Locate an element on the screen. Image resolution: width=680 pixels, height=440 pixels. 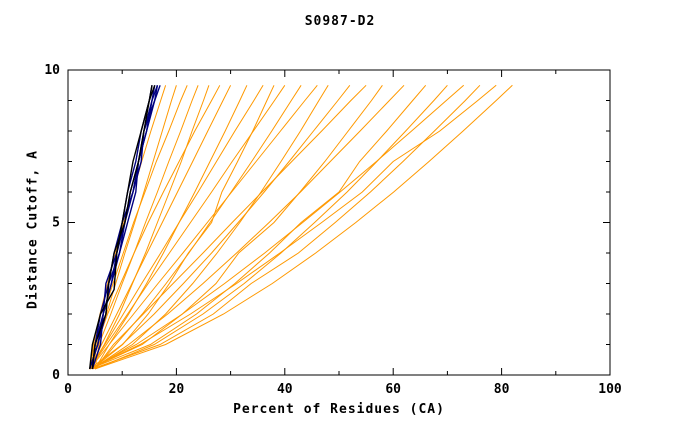
x-tick-label: 40 is located at coordinates (285, 389).